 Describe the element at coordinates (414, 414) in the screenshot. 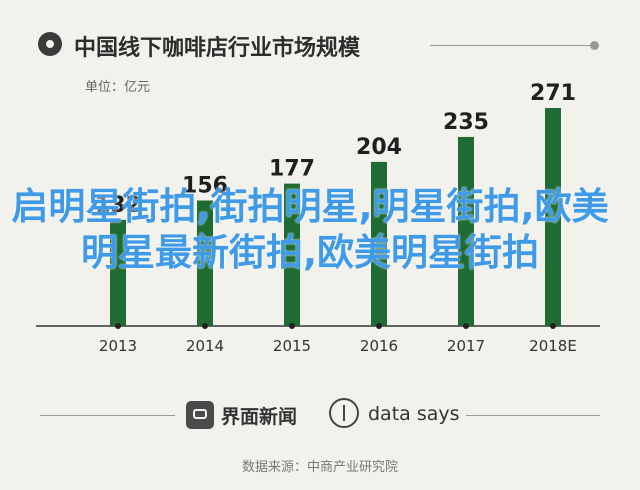

I see `brand-datasays: data says` at that location.